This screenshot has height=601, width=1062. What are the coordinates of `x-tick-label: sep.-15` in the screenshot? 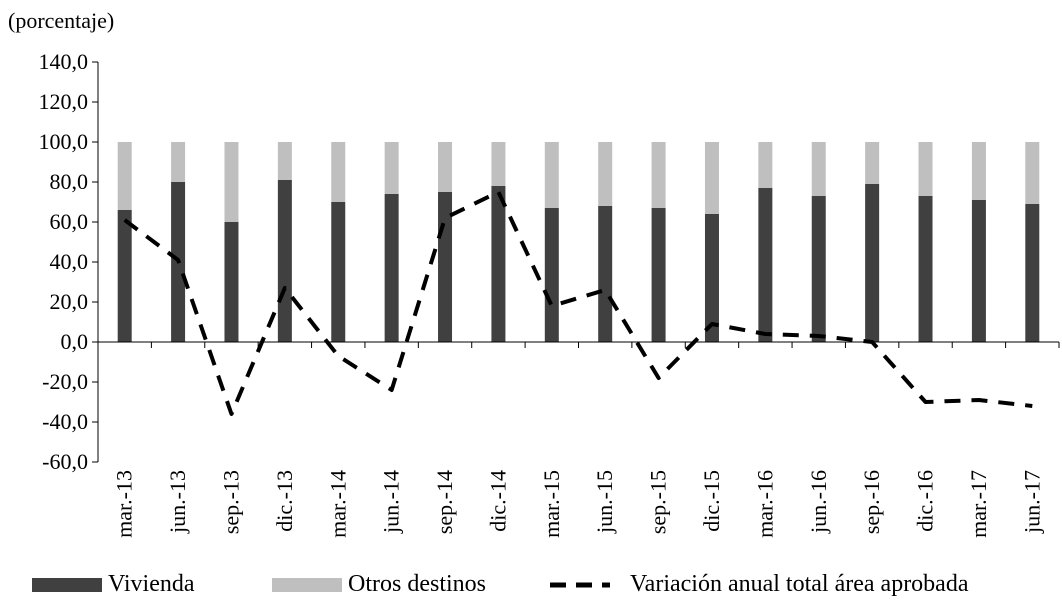 It's located at (658, 502).